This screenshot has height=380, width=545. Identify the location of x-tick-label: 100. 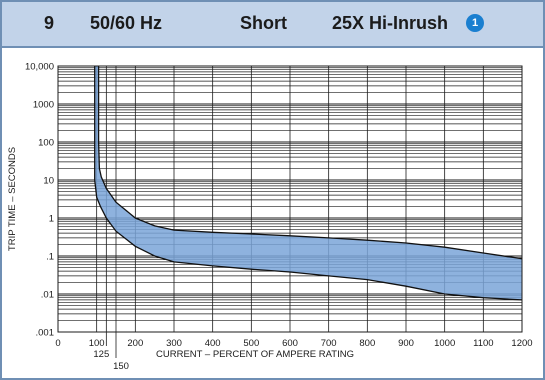
(97, 343).